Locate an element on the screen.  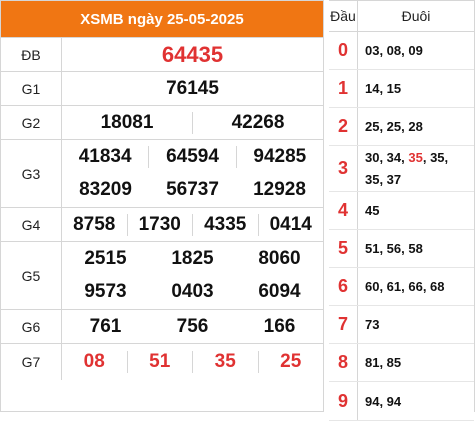
prize-number: 756 is located at coordinates (192, 326).